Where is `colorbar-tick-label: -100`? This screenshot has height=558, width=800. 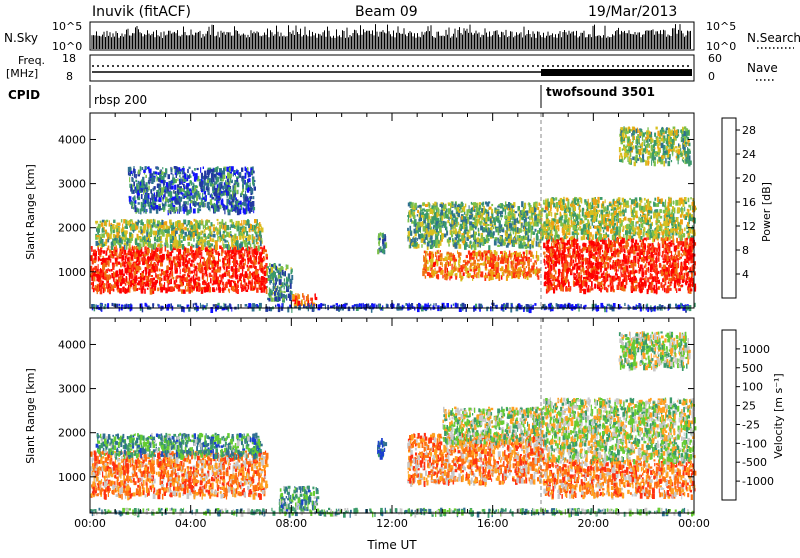
colorbar-tick-label: -100 is located at coordinates (754, 443).